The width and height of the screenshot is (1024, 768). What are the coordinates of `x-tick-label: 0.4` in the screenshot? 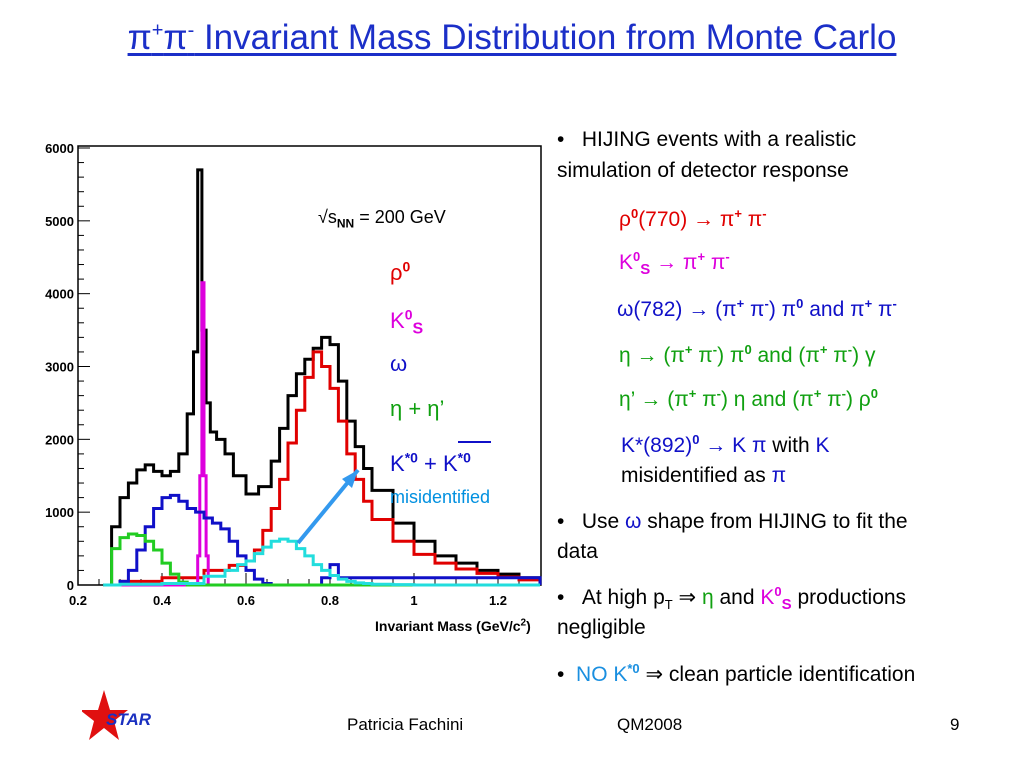 It's located at (162, 600).